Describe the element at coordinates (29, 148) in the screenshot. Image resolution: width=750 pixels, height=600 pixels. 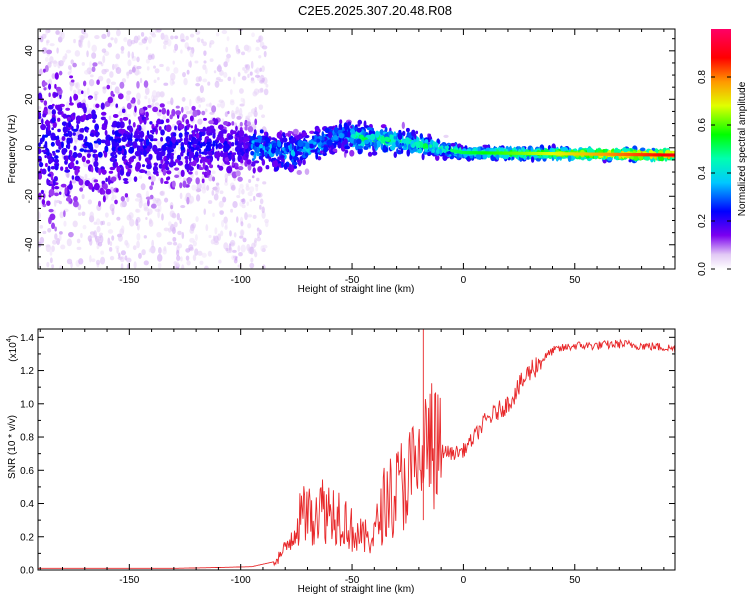
I see `spectrogram-y-tick-label-group: 0` at that location.